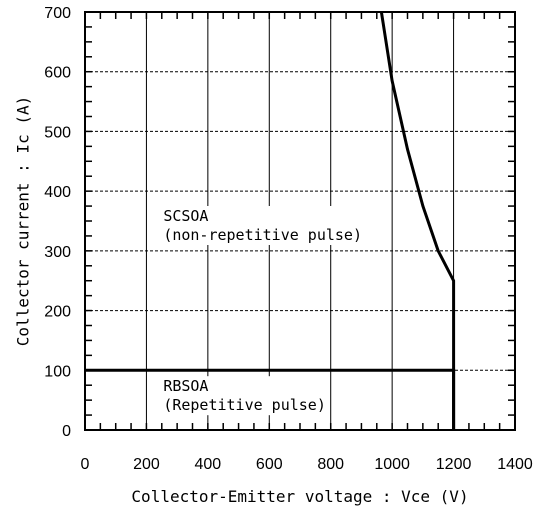 The image size is (559, 513). I want to click on x-tick-label: 1000, so click(392, 464).